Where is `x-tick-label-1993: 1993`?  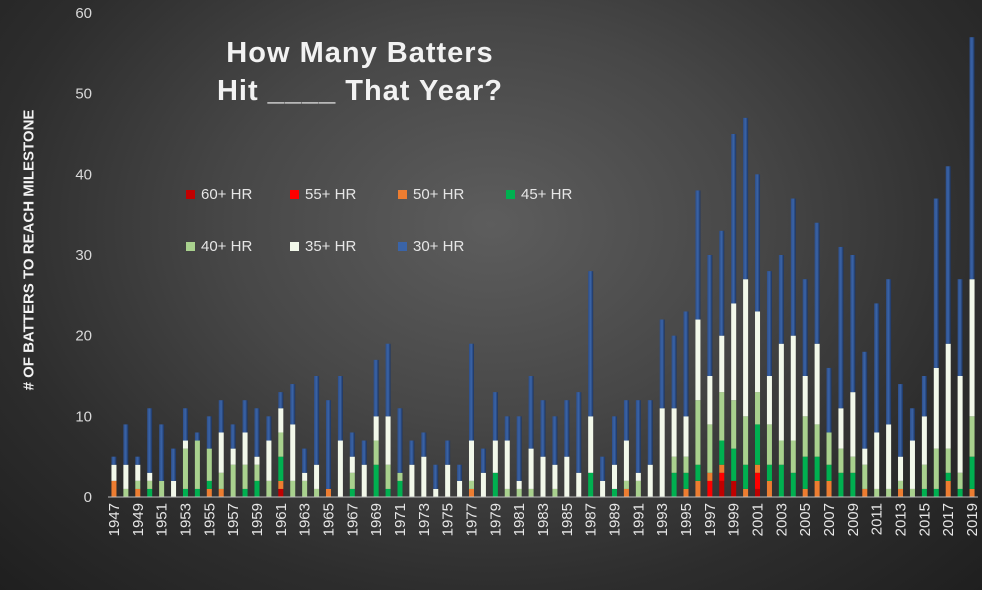
x-tick-label-1993: 1993 is located at coordinates (662, 519).